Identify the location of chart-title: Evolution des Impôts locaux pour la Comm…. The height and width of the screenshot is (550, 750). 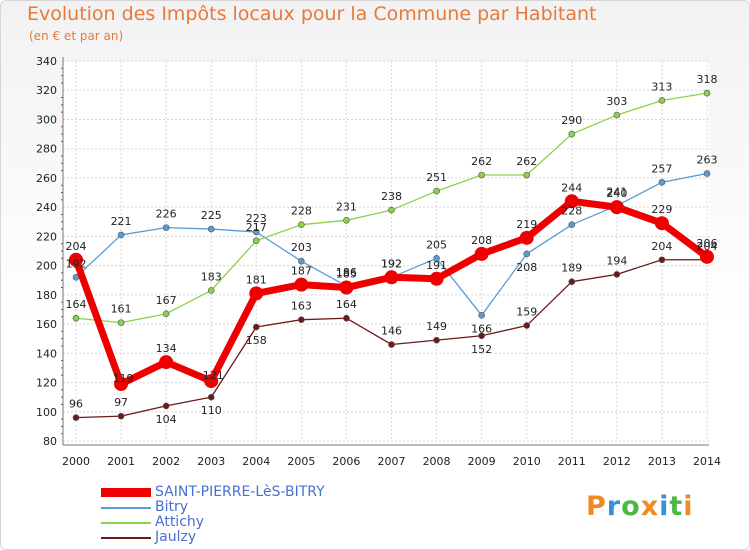
(312, 14).